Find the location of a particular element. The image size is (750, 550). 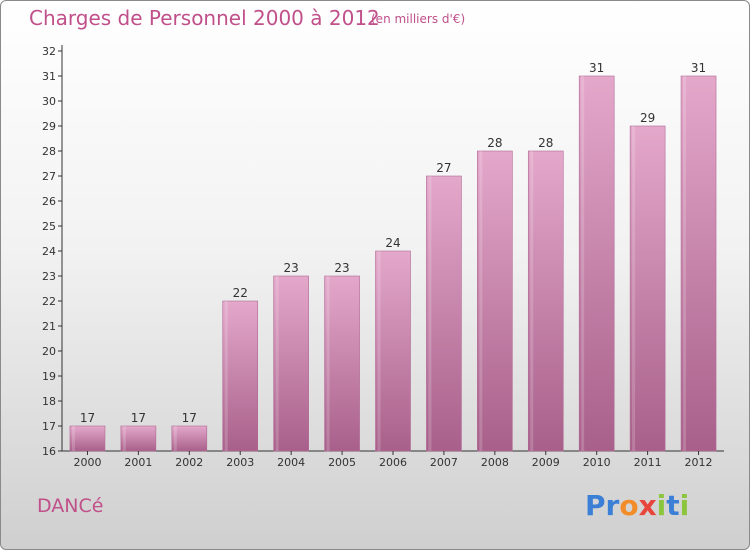

y-tick-label: 32 is located at coordinates (49, 51).